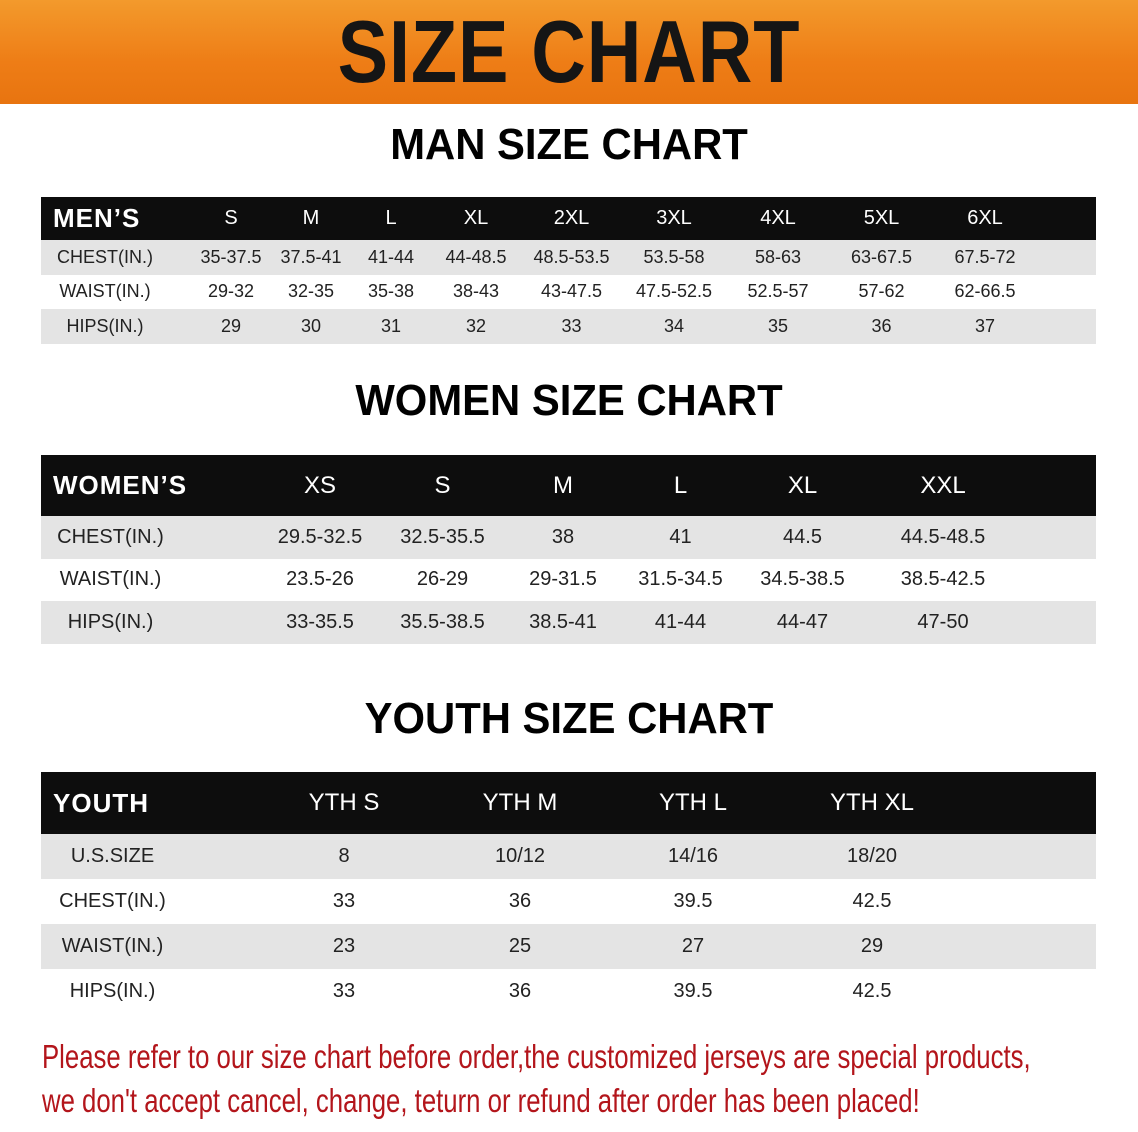 The height and width of the screenshot is (1132, 1138). Describe the element at coordinates (569, 718) in the screenshot. I see `youth-section-title: YOUTH SIZE CHART` at that location.